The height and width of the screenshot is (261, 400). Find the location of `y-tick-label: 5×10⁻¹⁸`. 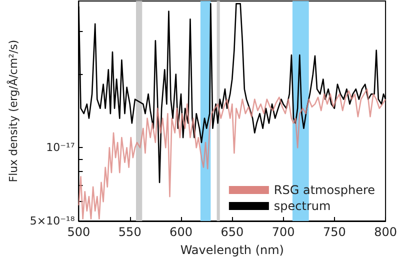

y-tick-label: 5×10⁻¹⁸ is located at coordinates (53, 221).